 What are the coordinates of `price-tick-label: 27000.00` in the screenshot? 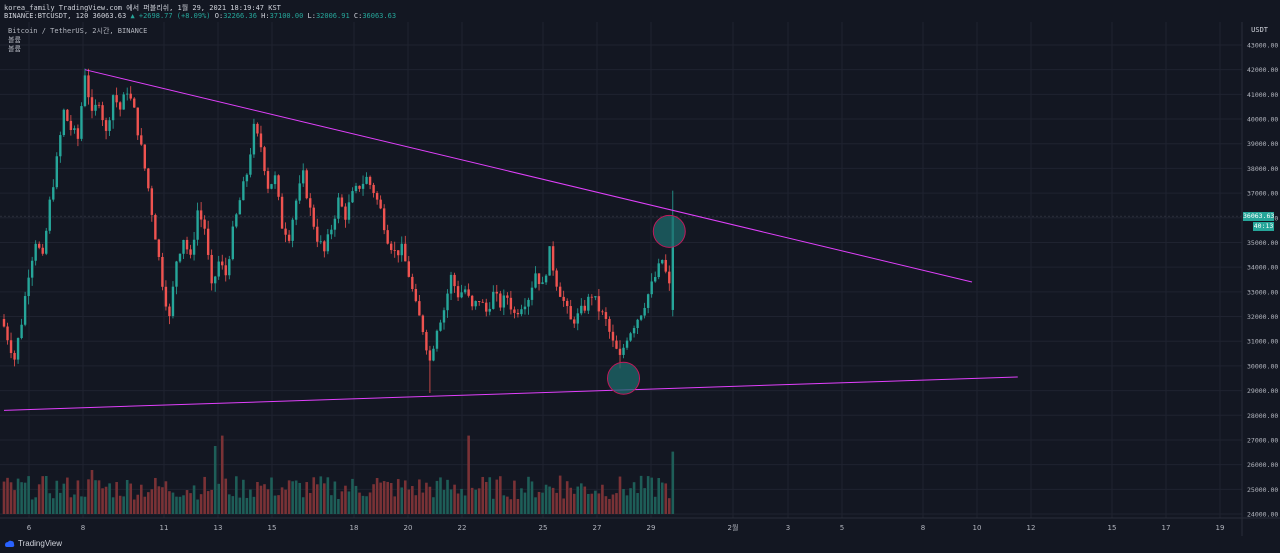 It's located at (1262, 440).